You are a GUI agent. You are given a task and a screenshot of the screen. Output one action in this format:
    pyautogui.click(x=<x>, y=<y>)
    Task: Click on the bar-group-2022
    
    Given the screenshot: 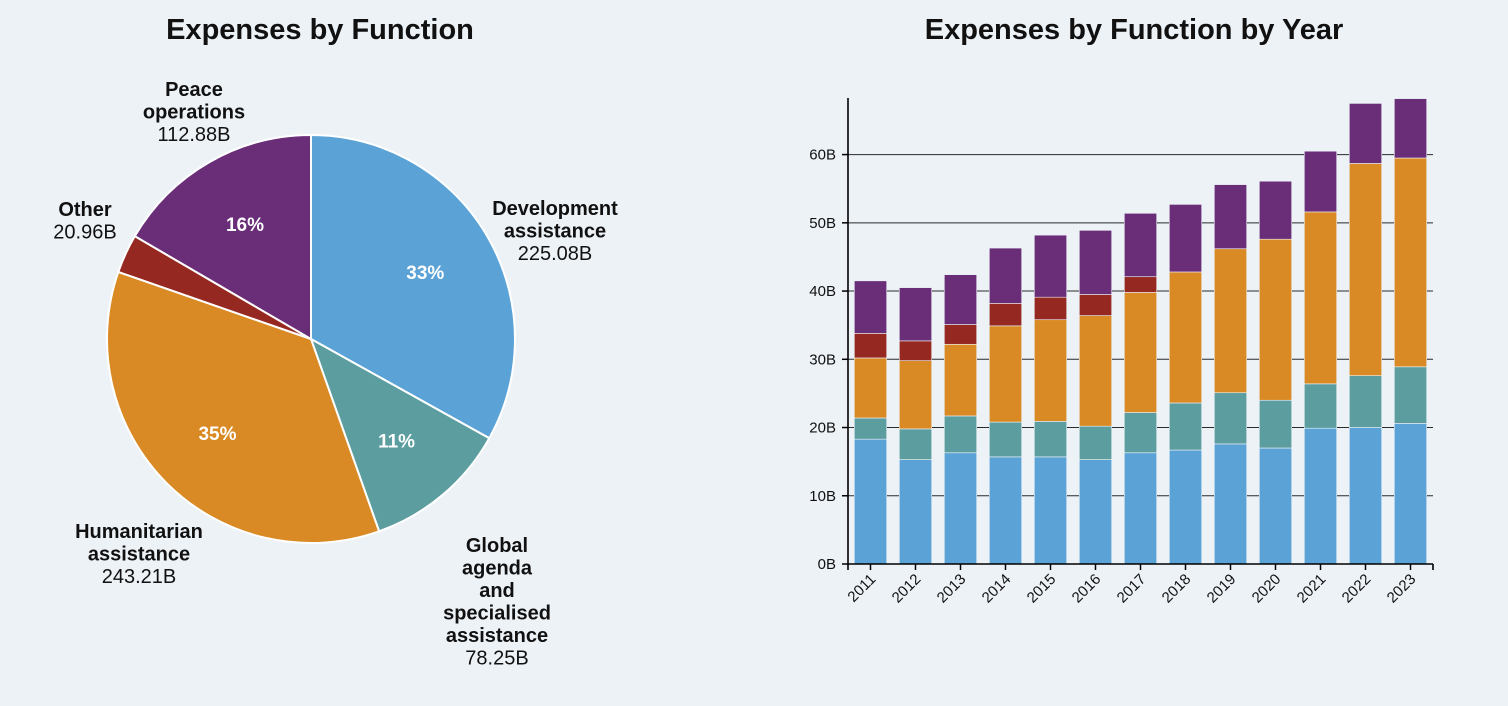 What is the action you would take?
    pyautogui.click(x=1365, y=334)
    